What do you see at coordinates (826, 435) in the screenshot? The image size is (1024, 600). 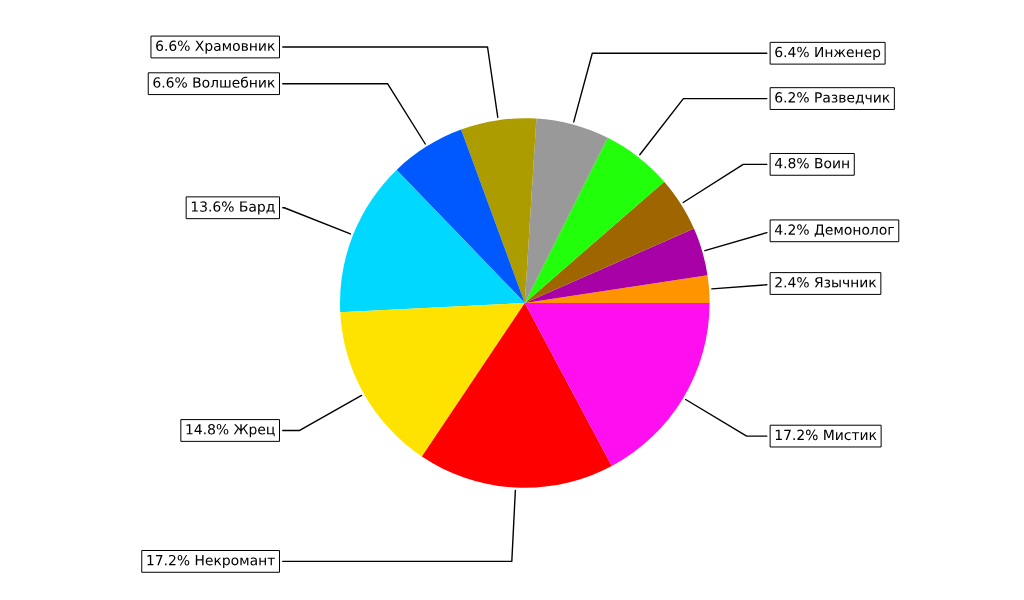 I see `slice-label: 17.2% Мистик` at bounding box center [826, 435].